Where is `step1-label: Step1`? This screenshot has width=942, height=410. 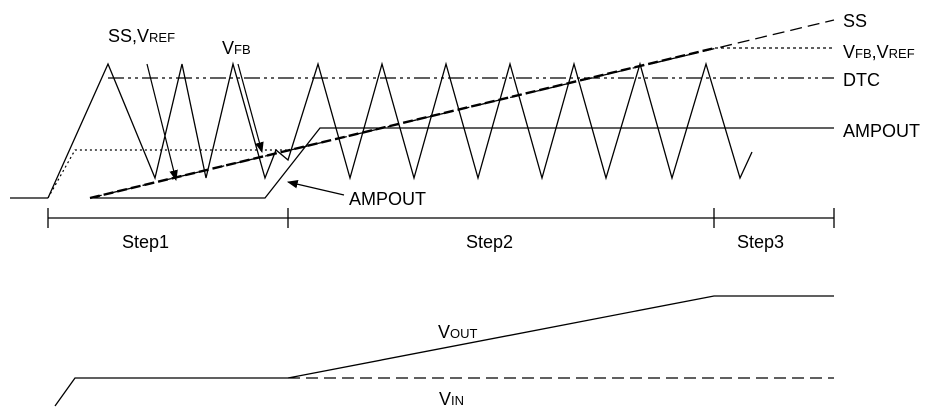
step1-label: Step1 is located at coordinates (145, 242).